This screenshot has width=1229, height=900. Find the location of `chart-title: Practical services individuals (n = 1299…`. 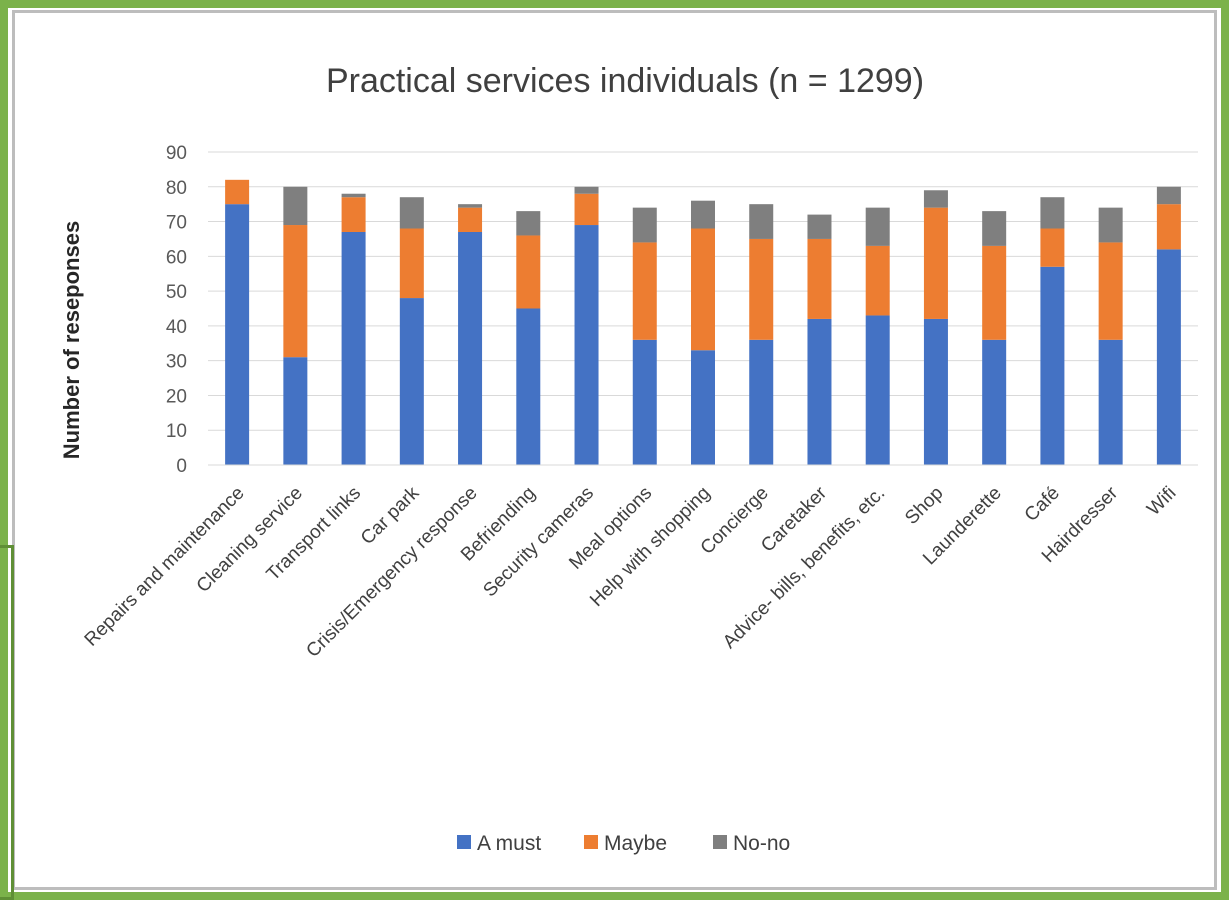

chart-title: Practical services individuals (n = 1299… is located at coordinates (625, 81).